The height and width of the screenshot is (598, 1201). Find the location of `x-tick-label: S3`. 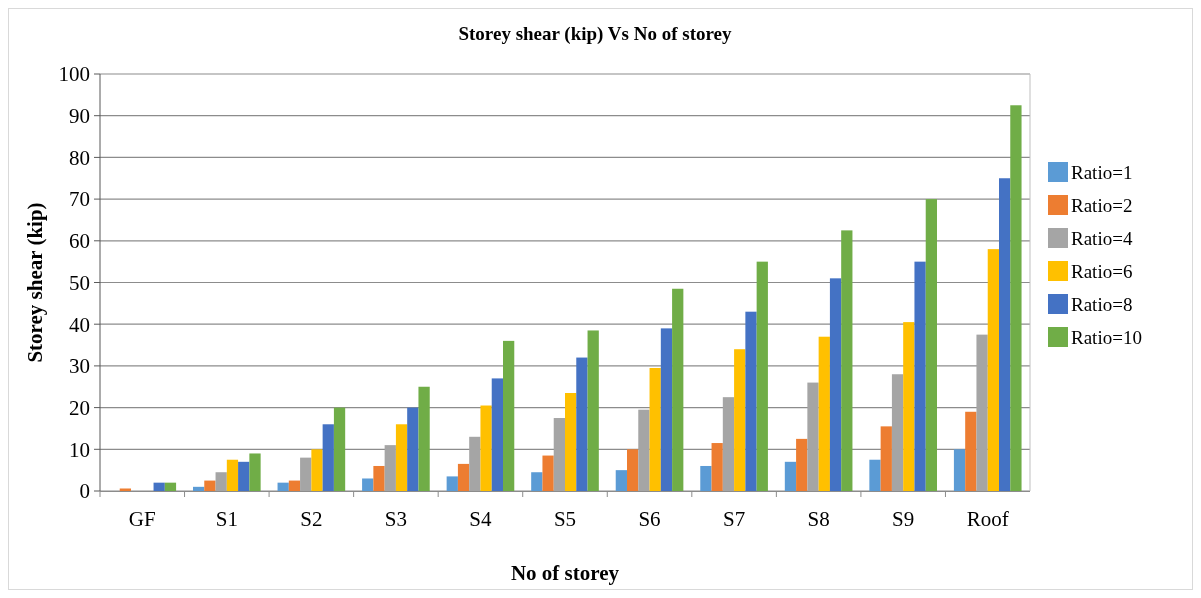

x-tick-label: S3 is located at coordinates (395, 519).